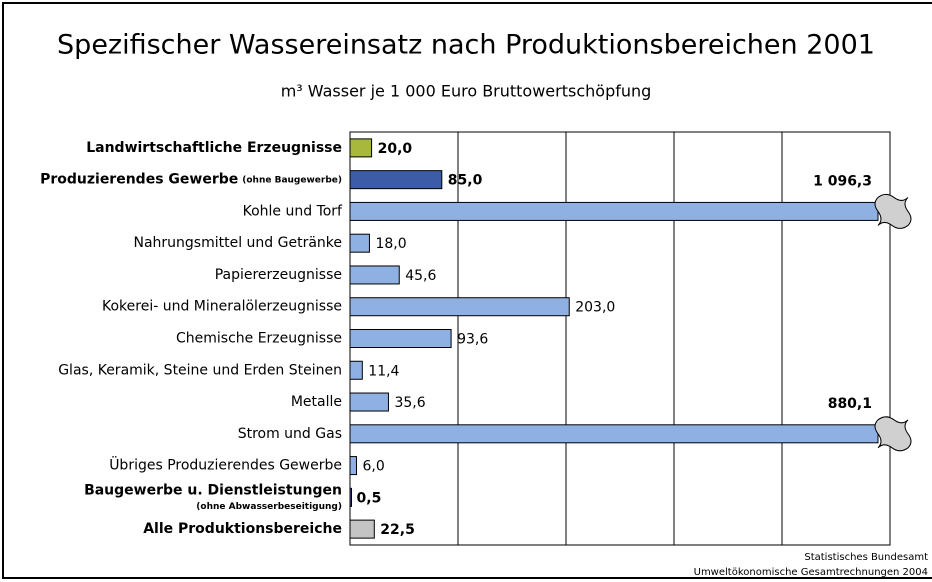  I want to click on value-label: 85,0, so click(465, 181).